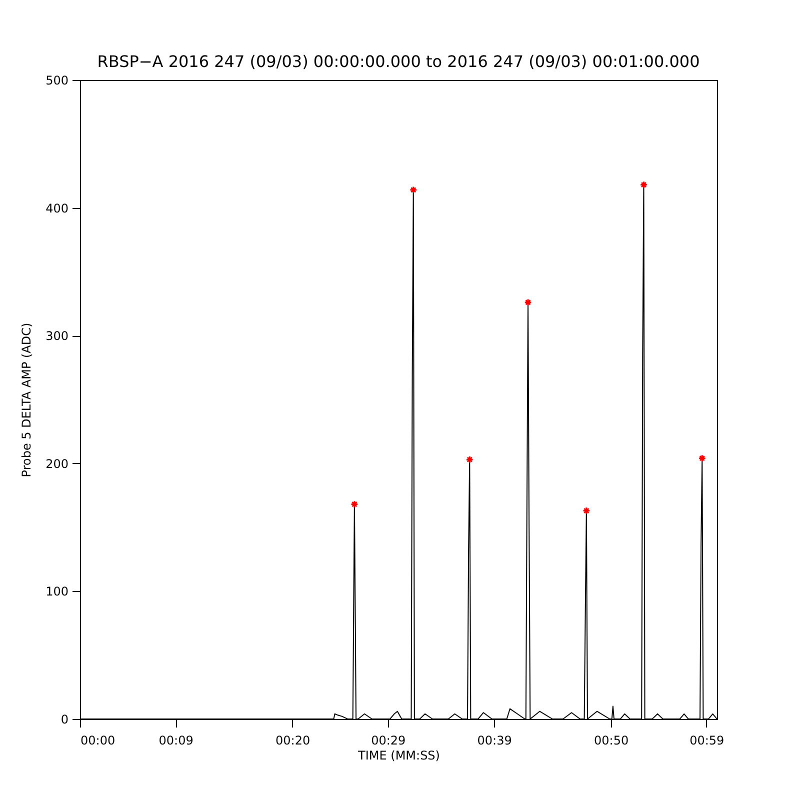  I want to click on chart-title: RBSP−A 2016 247 (09/03) 00:00:00.000 to 2016 247 (09/03) 00:01:00.000, so click(398, 61).